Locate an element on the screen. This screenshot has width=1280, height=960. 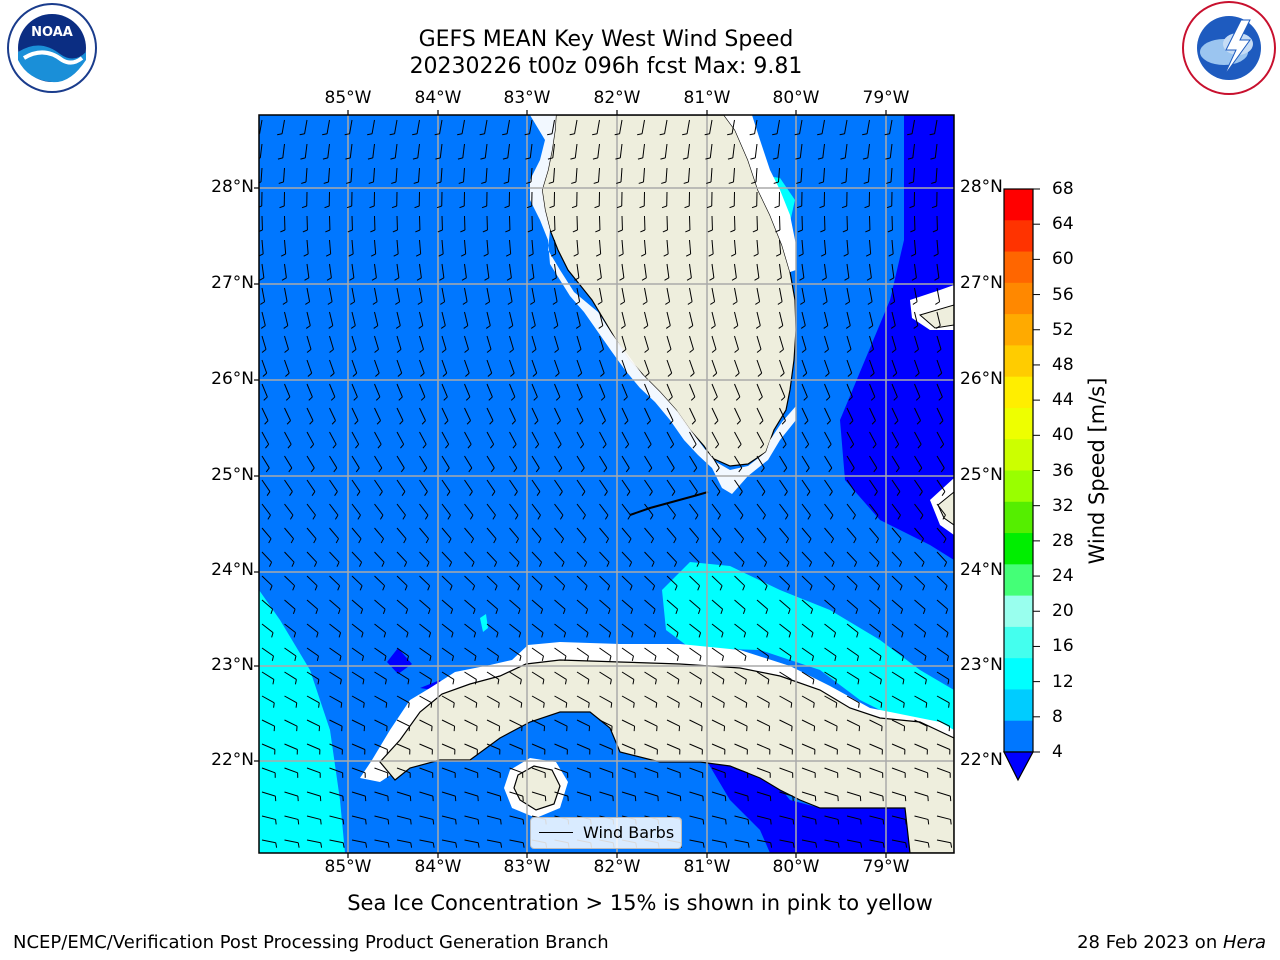
lat-label-right: 24°N is located at coordinates (981, 570).